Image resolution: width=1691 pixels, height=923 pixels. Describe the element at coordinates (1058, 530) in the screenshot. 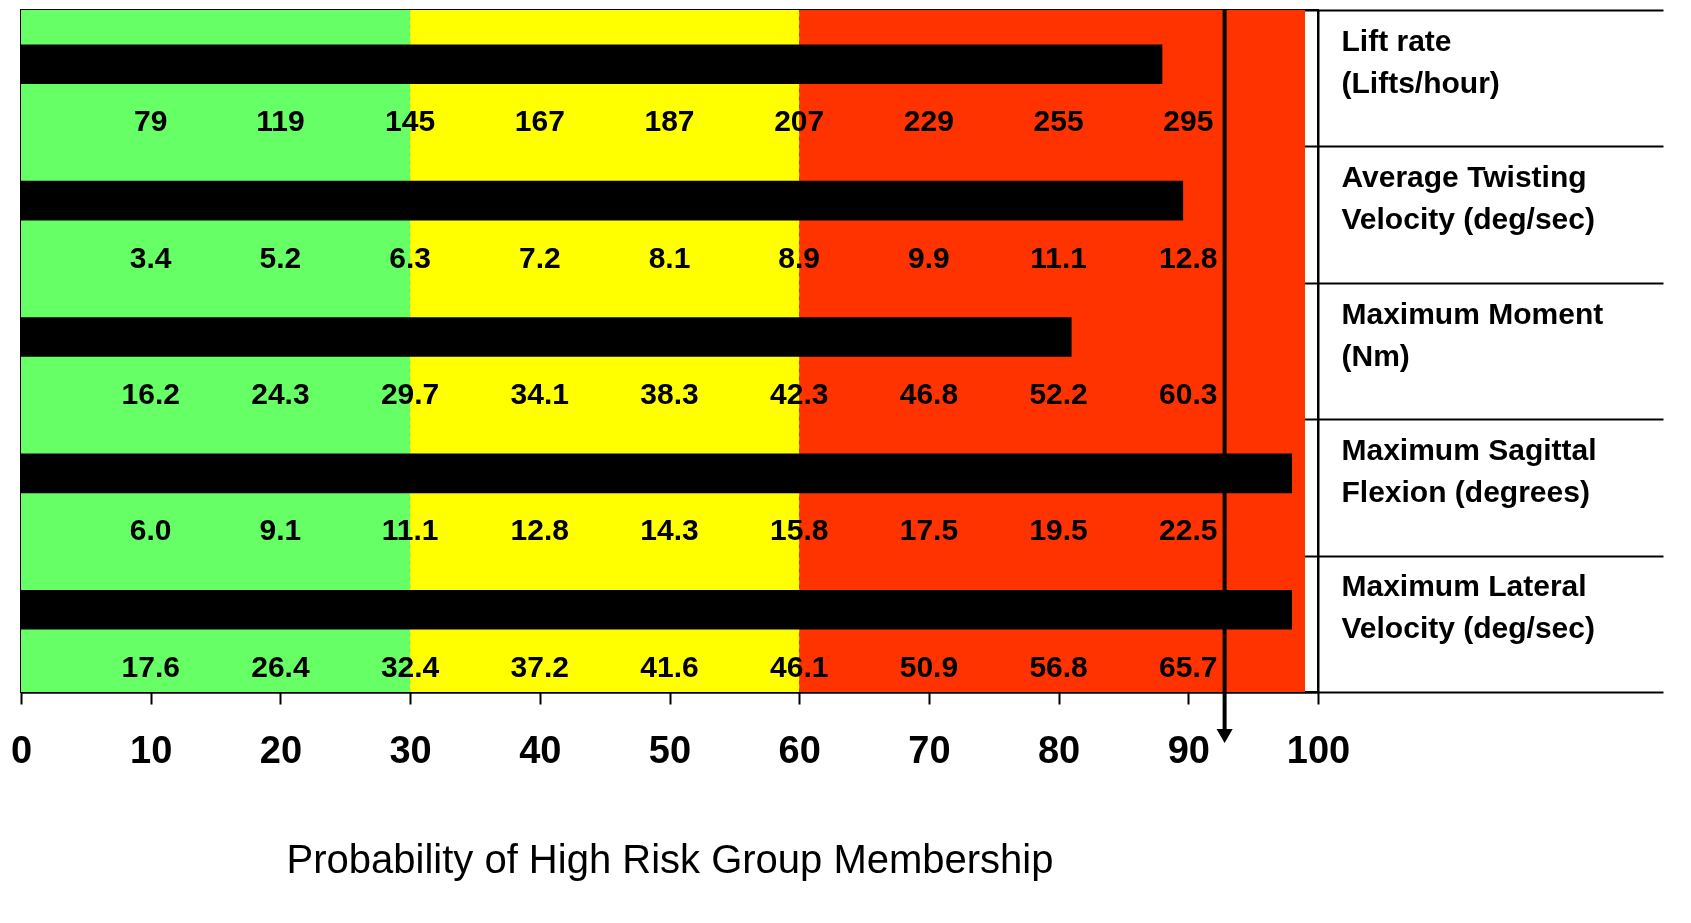

I see `annotation: 19.5` at that location.